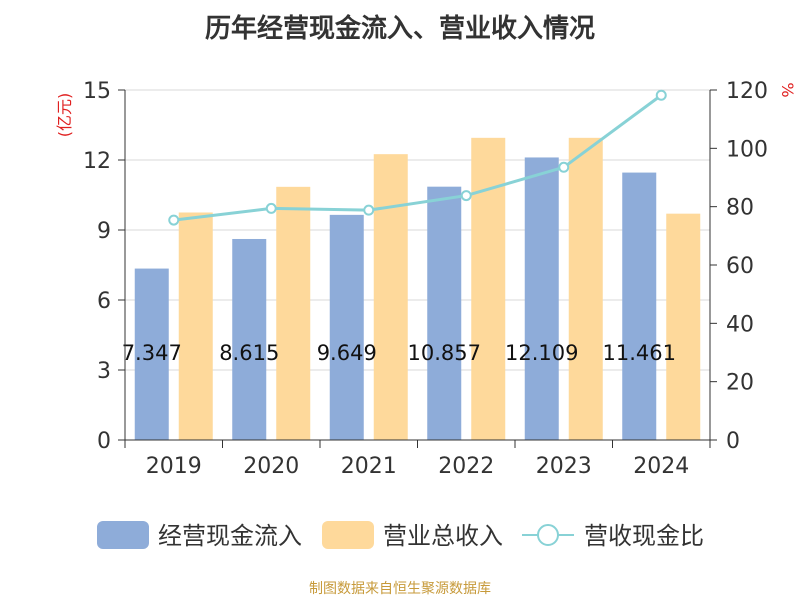  Describe the element at coordinates (639, 353) in the screenshot. I see `bar-data-label: 11.461` at that location.